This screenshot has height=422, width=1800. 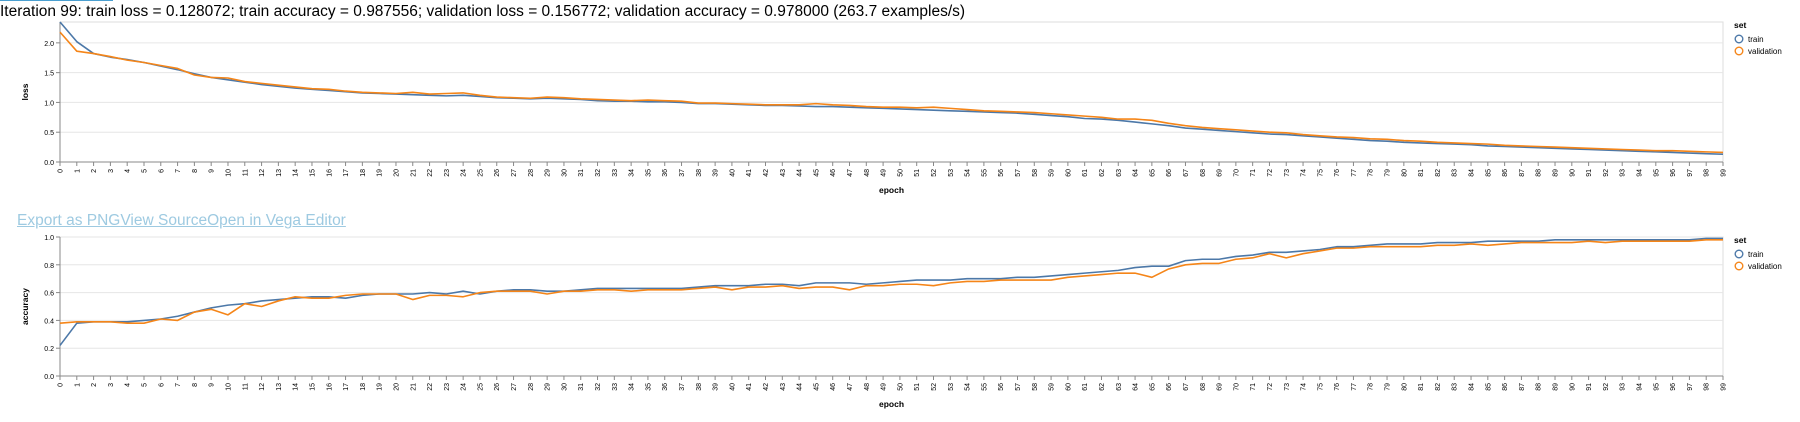 I want to click on x-tick-label: 43, so click(x=783, y=173).